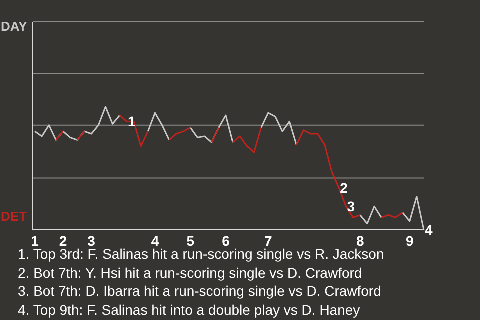 Image resolution: width=480 pixels, height=320 pixels. Describe the element at coordinates (429, 230) in the screenshot. I see `annotation: 4` at that location.